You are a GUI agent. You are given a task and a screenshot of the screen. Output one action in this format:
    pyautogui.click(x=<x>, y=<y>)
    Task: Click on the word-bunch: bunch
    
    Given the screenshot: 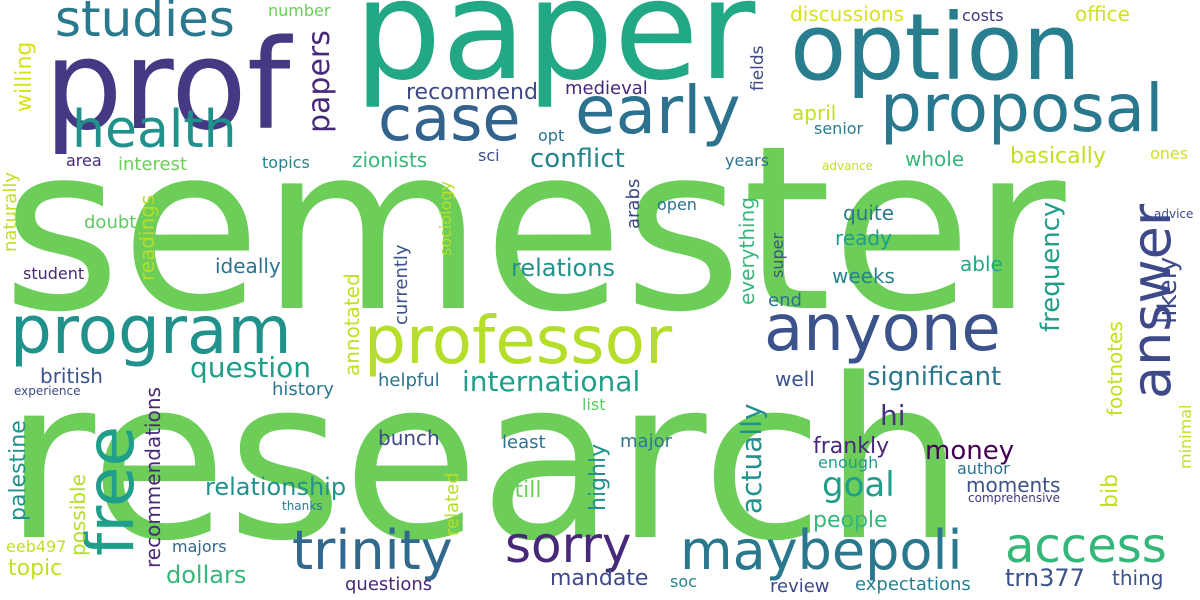 What is the action you would take?
    pyautogui.click(x=409, y=438)
    